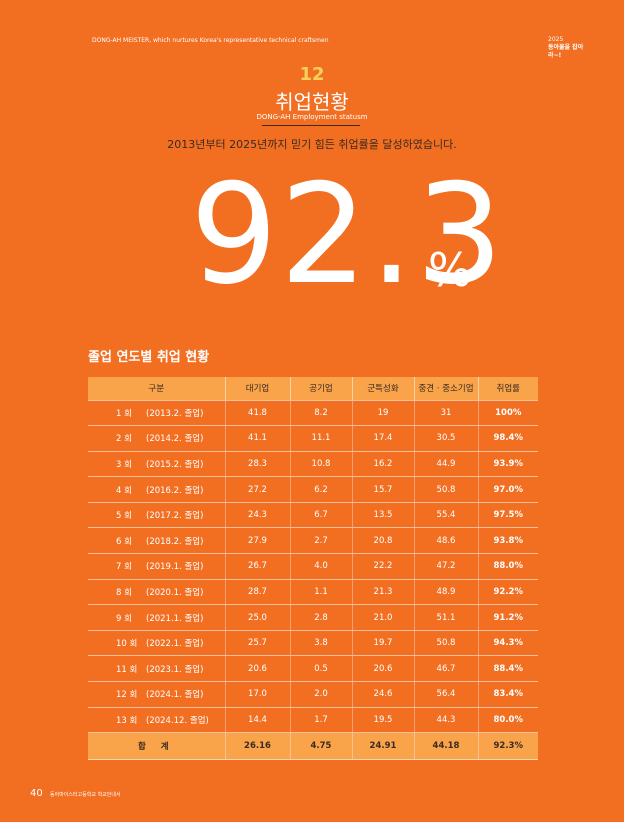 The image size is (624, 822). I want to click on rate-cell: 91.2%, so click(507, 617).